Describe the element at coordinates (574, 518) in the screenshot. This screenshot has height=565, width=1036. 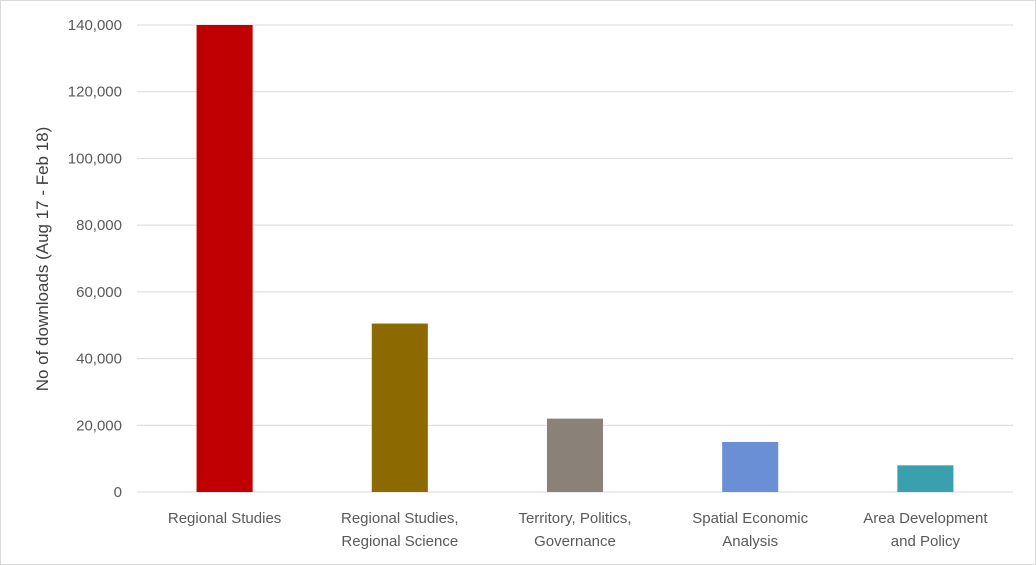
I see `x-category-label-line: Territory, Politics,` at that location.